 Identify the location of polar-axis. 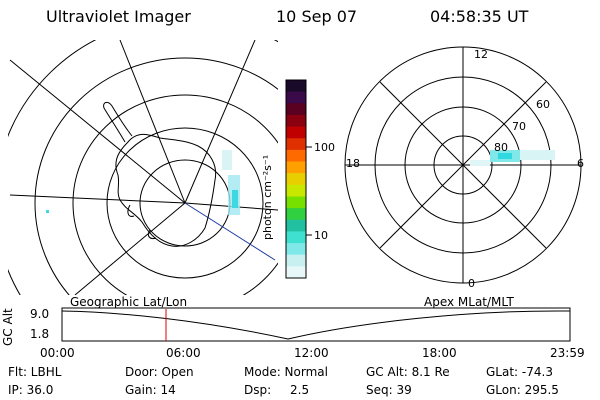
(463, 165).